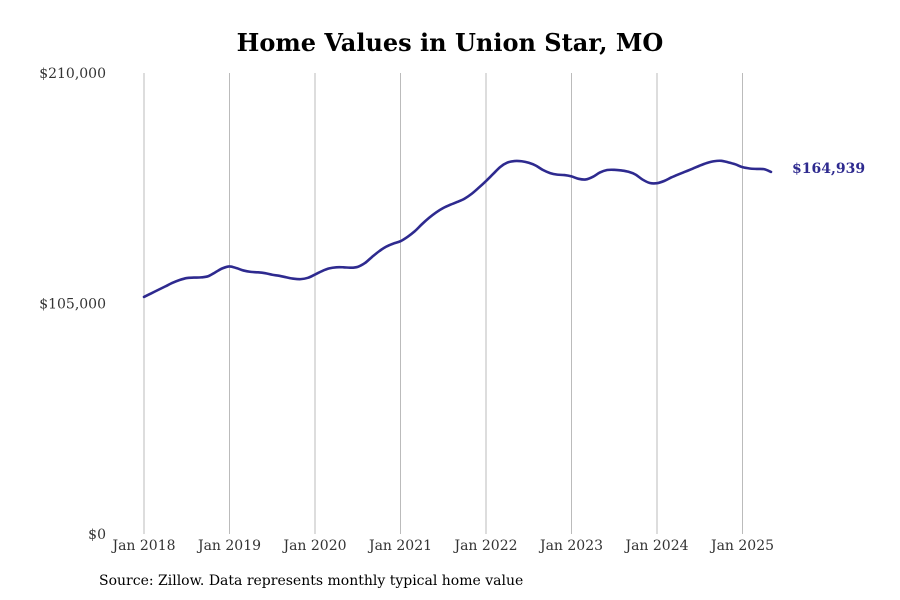 The width and height of the screenshot is (900, 600). Describe the element at coordinates (313, 546) in the screenshot. I see `x-tick-label-2: Jan 2020` at that location.